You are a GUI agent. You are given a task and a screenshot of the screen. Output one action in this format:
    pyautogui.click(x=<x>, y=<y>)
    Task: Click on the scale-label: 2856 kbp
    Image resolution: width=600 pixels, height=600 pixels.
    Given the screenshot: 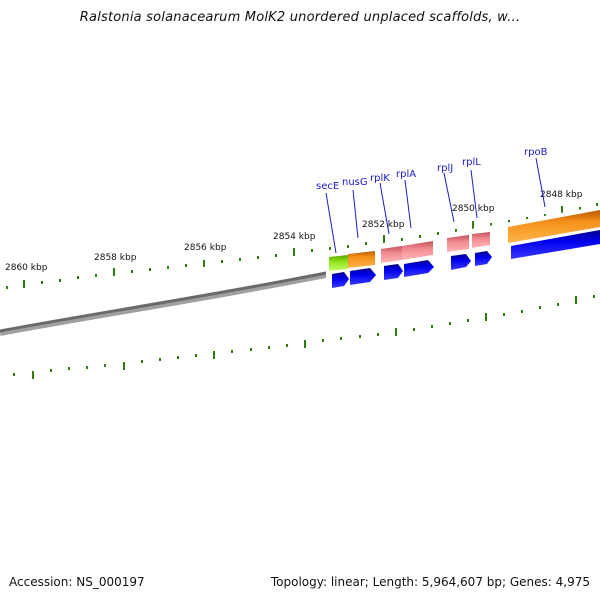 What is the action you would take?
    pyautogui.click(x=205, y=248)
    